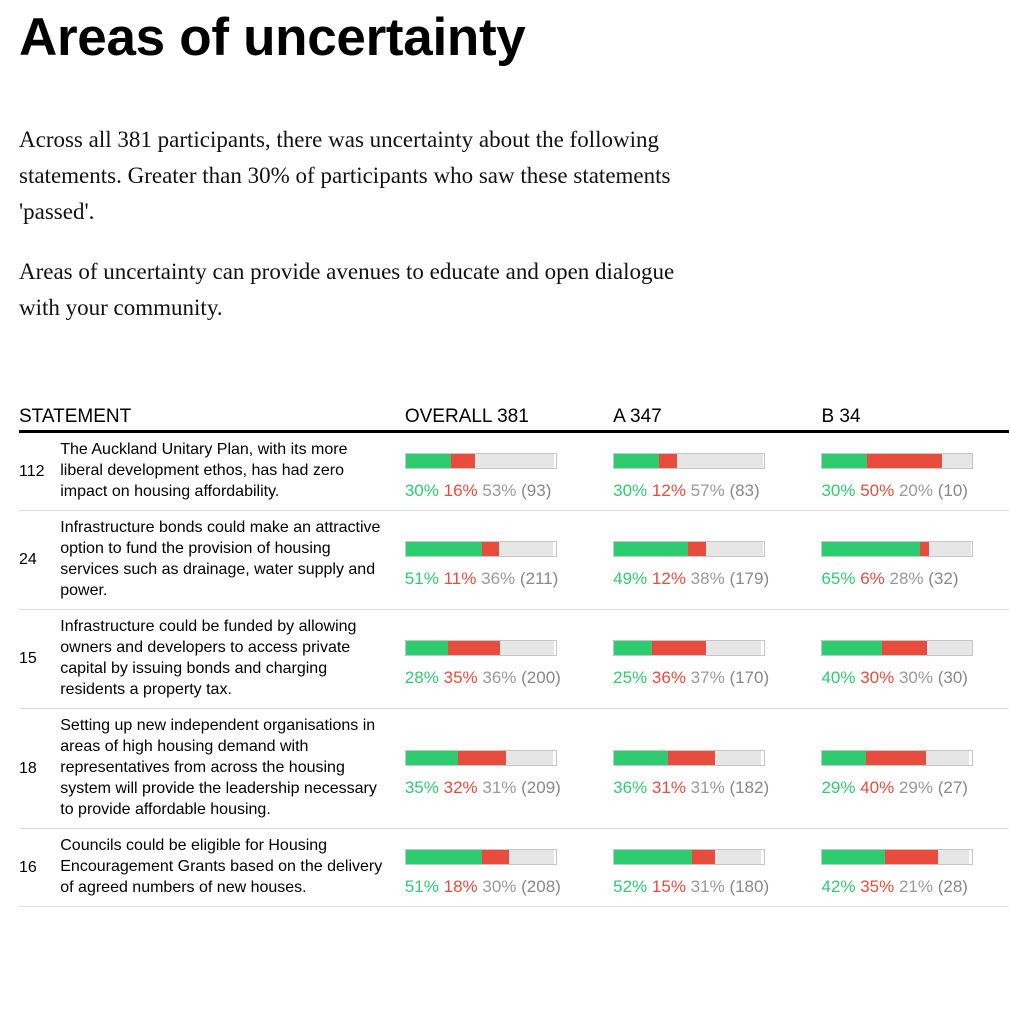 The image size is (1010, 1020). I want to click on disagree-percent: 31%, so click(668, 787).